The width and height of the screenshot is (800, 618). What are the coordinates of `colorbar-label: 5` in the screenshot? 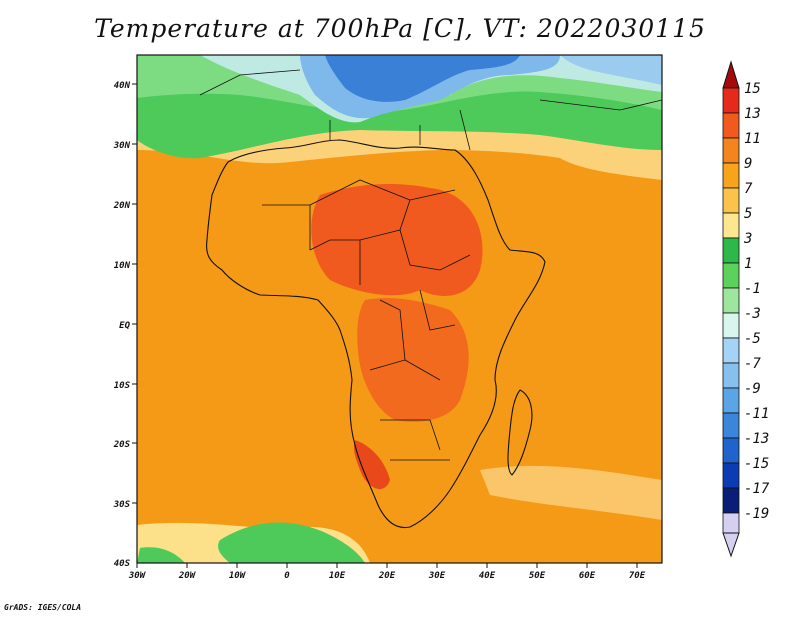 It's located at (748, 214).